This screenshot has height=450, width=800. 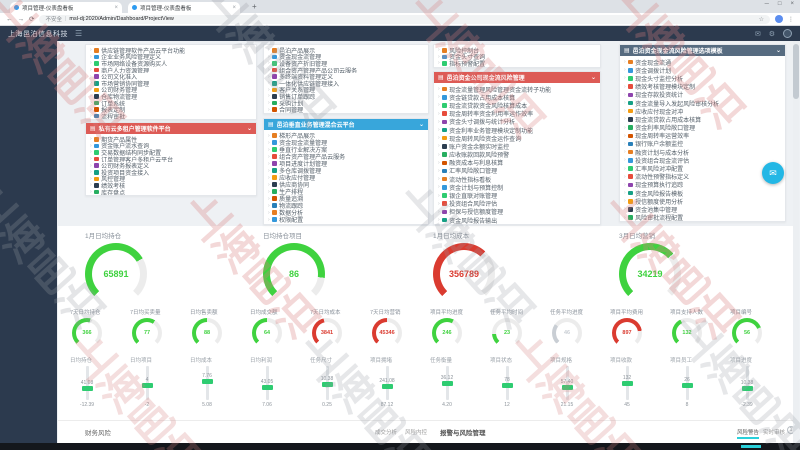 I want to click on list-item: › 银行账户余额监控, so click(x=702, y=144).